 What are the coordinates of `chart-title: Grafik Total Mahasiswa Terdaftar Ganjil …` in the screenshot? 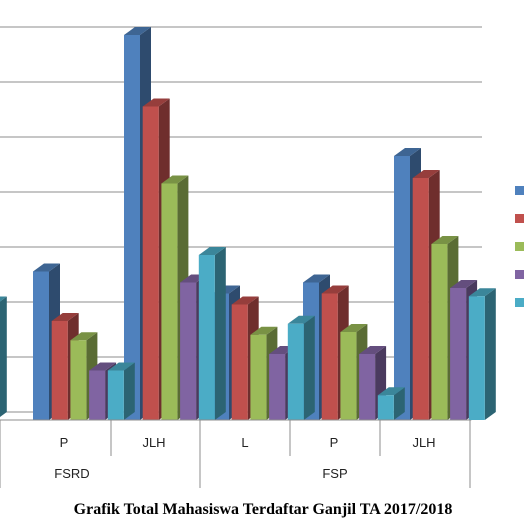 It's located at (263, 509).